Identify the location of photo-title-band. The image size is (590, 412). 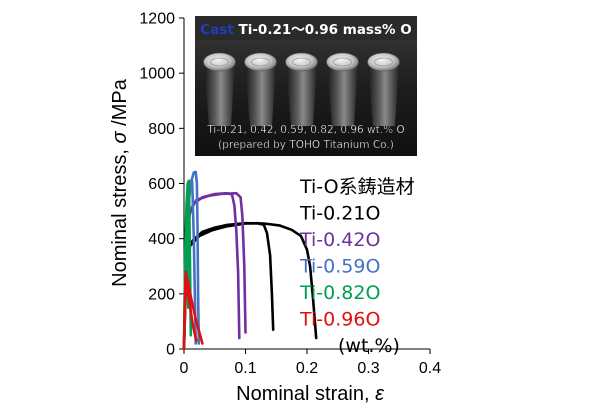
(306, 28).